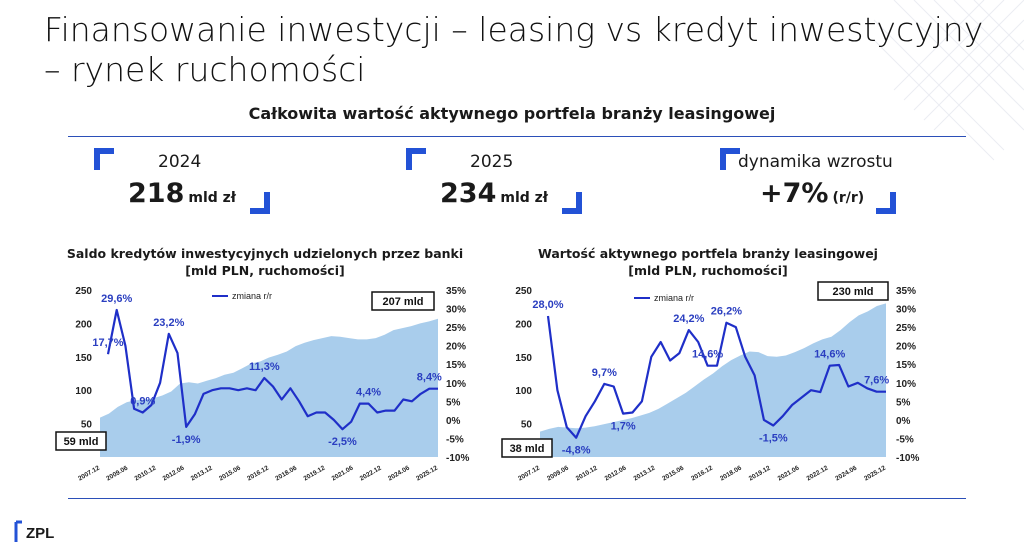  I want to click on x-tick-label: 2025.12, so click(875, 473).